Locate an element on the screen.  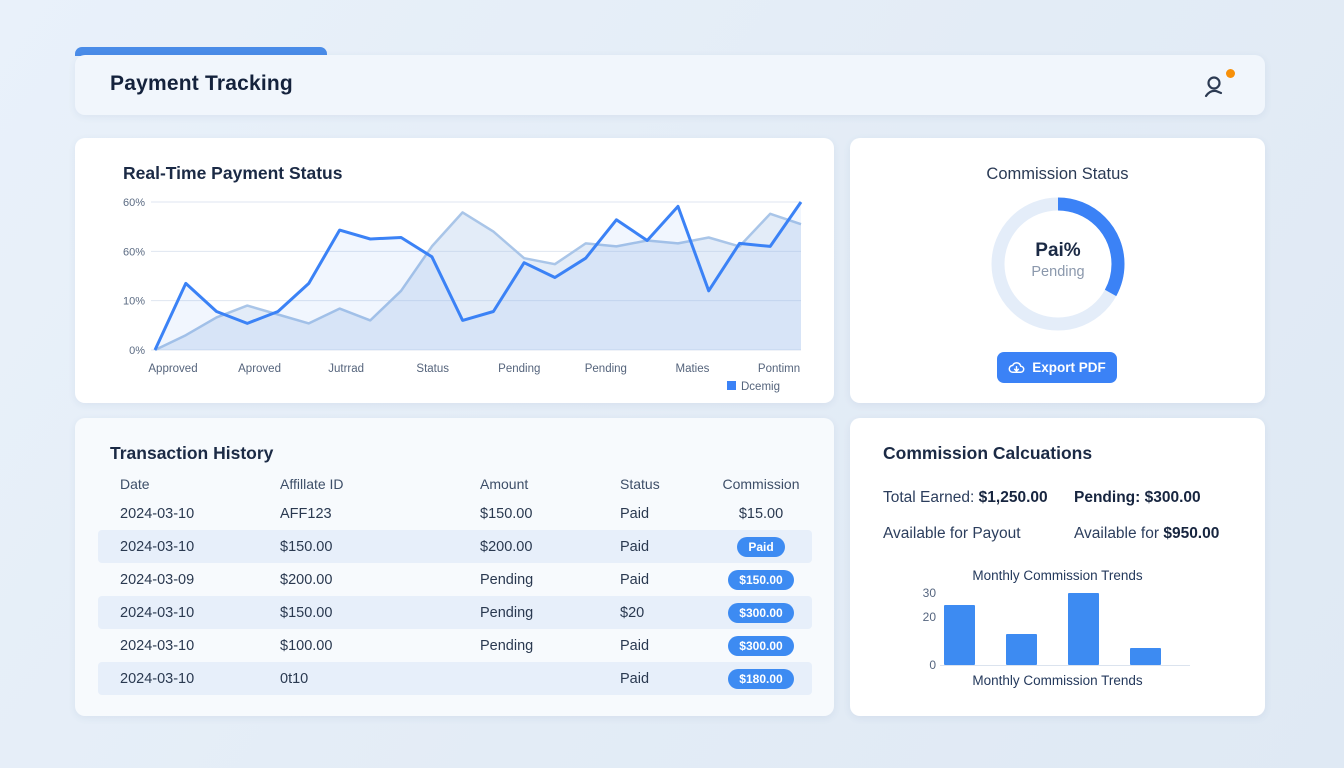
col-status: Status is located at coordinates (640, 483).